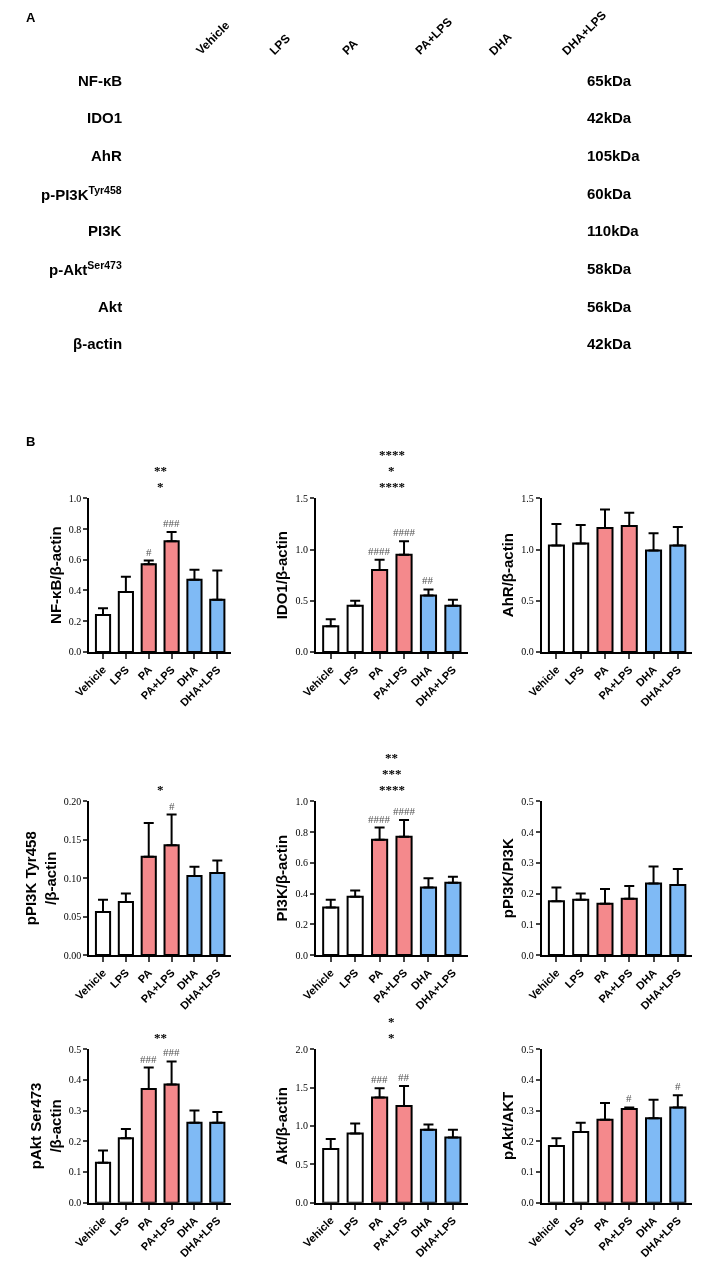  What do you see at coordinates (350, 47) in the screenshot?
I see `category-label: PA` at bounding box center [350, 47].